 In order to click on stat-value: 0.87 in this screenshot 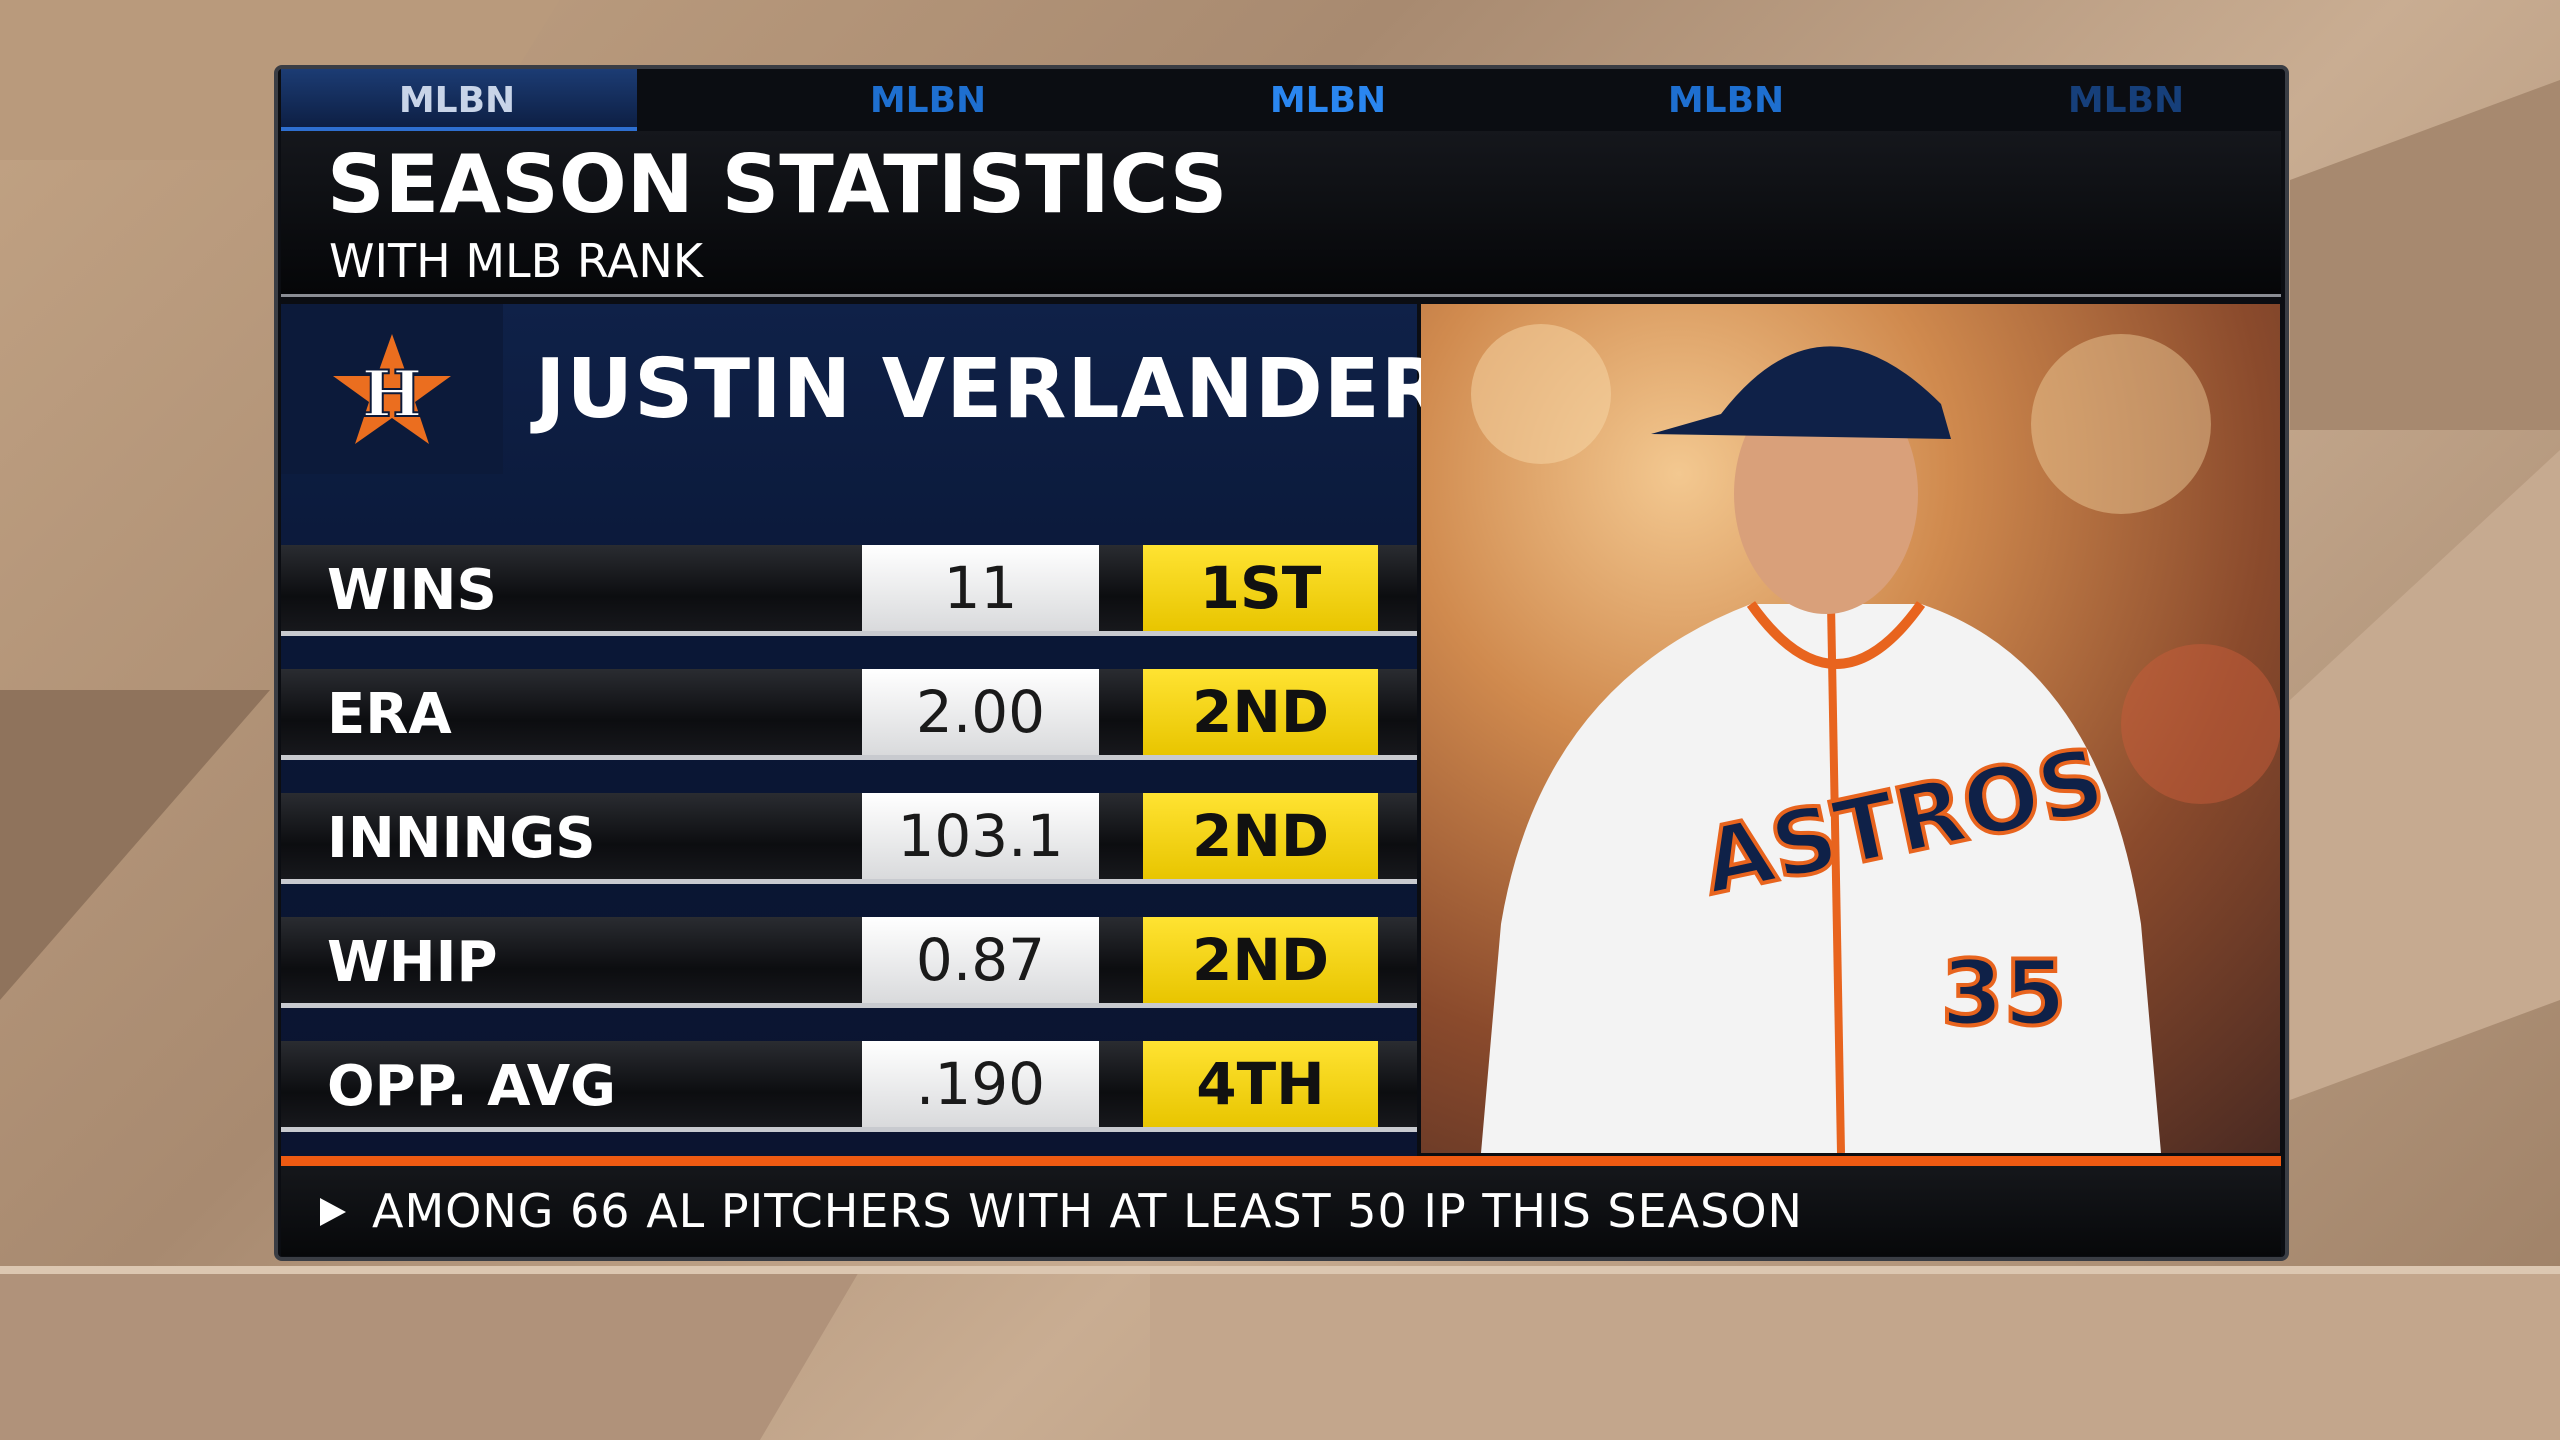, I will do `click(980, 960)`.